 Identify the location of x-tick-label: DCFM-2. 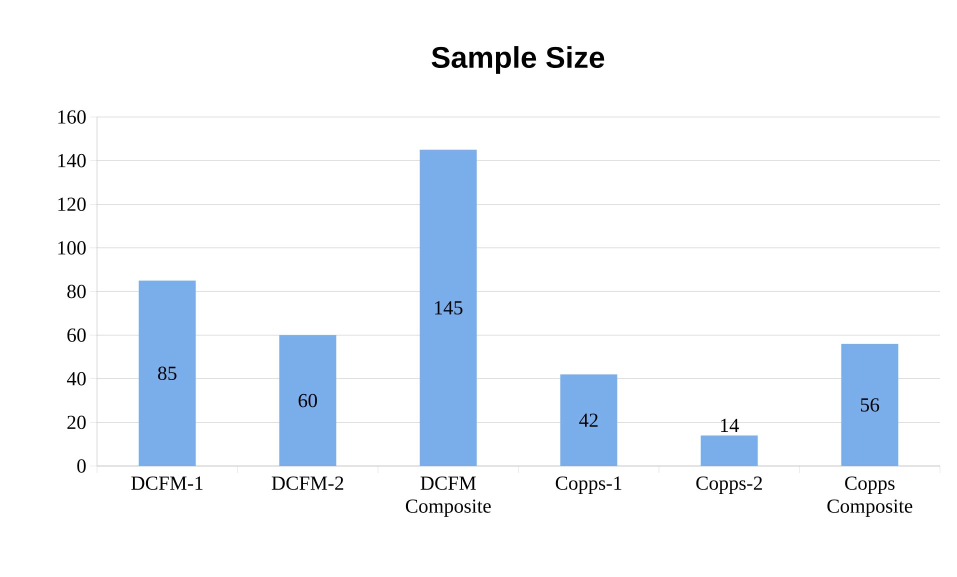
(308, 483).